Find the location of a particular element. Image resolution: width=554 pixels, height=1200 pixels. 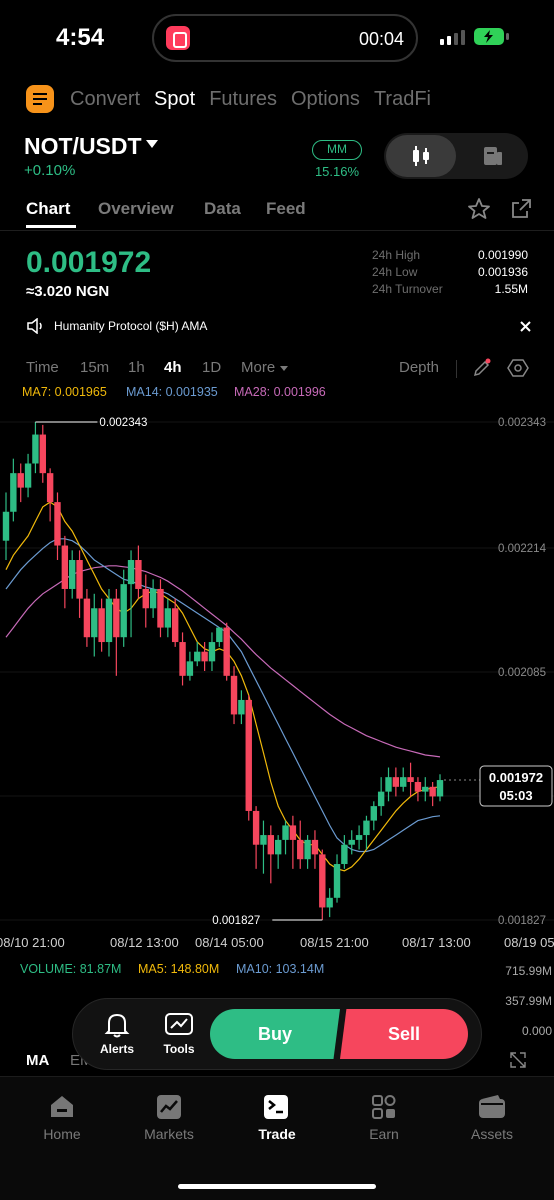

nav-spot: Spot is located at coordinates (175, 99).